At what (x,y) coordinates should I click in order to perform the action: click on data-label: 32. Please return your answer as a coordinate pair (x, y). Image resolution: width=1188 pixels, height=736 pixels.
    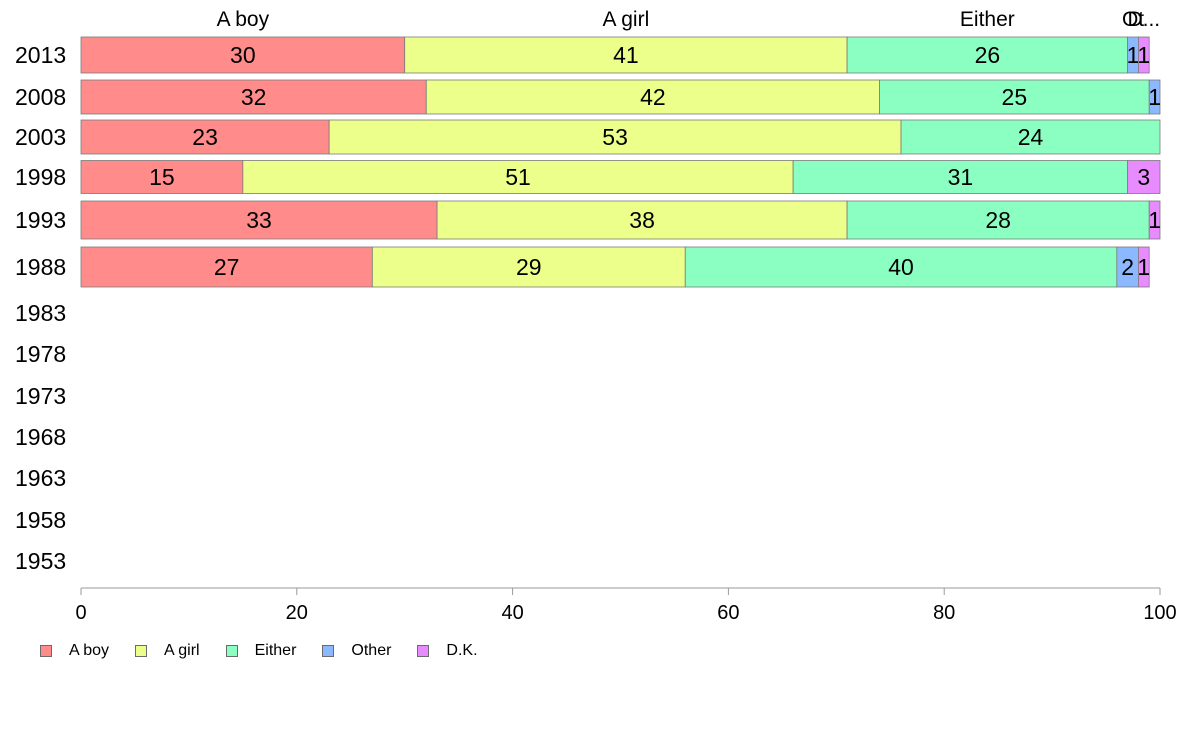
    Looking at the image, I should click on (254, 97).